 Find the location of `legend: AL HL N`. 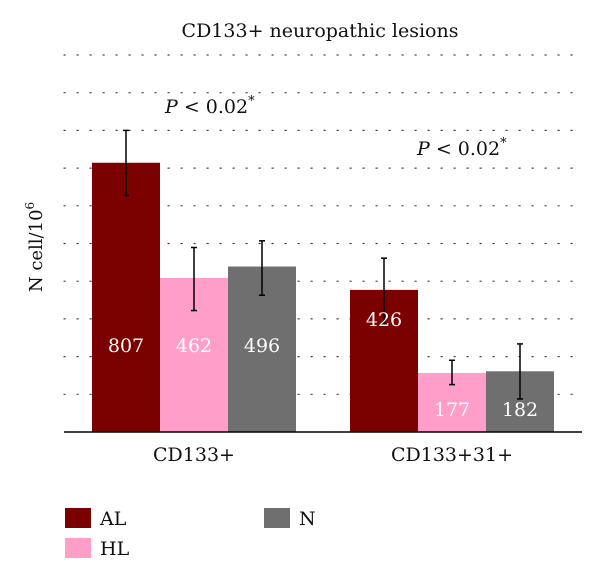

legend: AL HL N is located at coordinates (190, 534).